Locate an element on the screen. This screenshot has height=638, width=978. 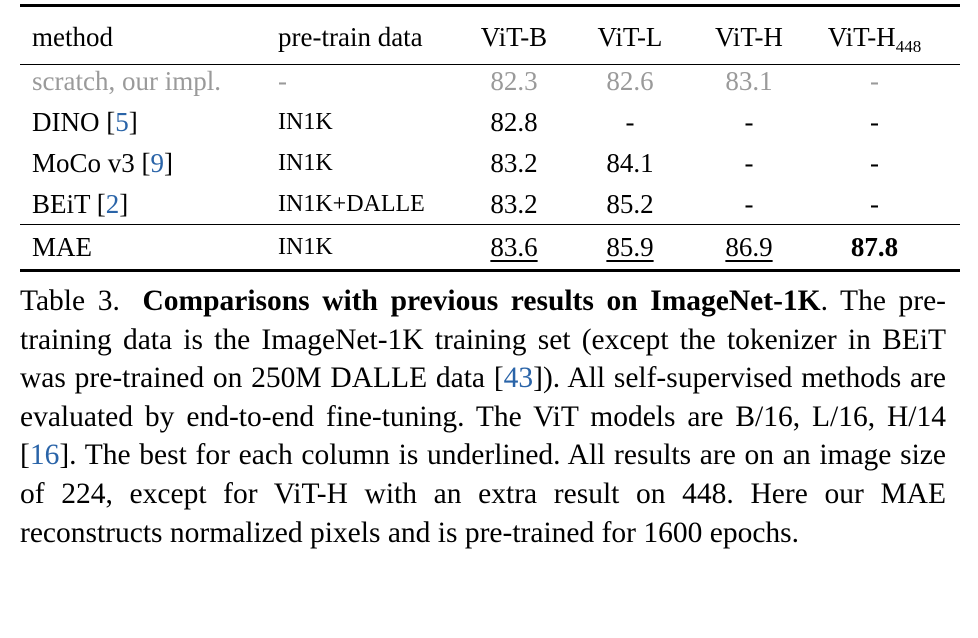
row-vit-l: 85.9 is located at coordinates (630, 247).